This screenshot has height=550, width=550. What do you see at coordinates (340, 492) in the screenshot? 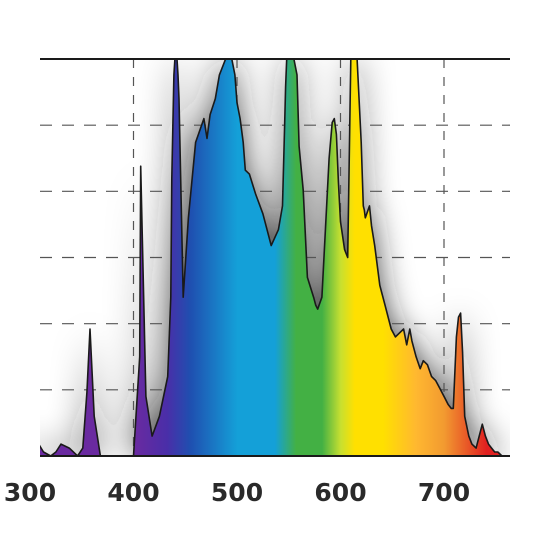
I see `x-tick-label: 600` at bounding box center [340, 492].